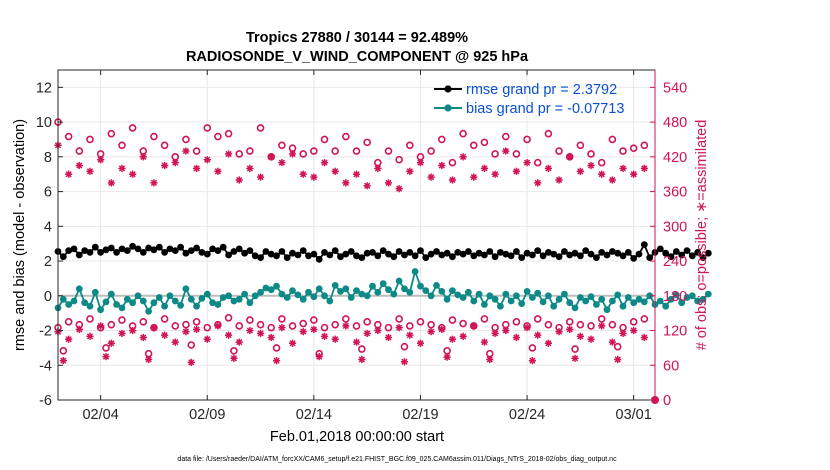 The image size is (830, 470). Describe the element at coordinates (48, 158) in the screenshot. I see `y-left-tick-label: 8` at that location.